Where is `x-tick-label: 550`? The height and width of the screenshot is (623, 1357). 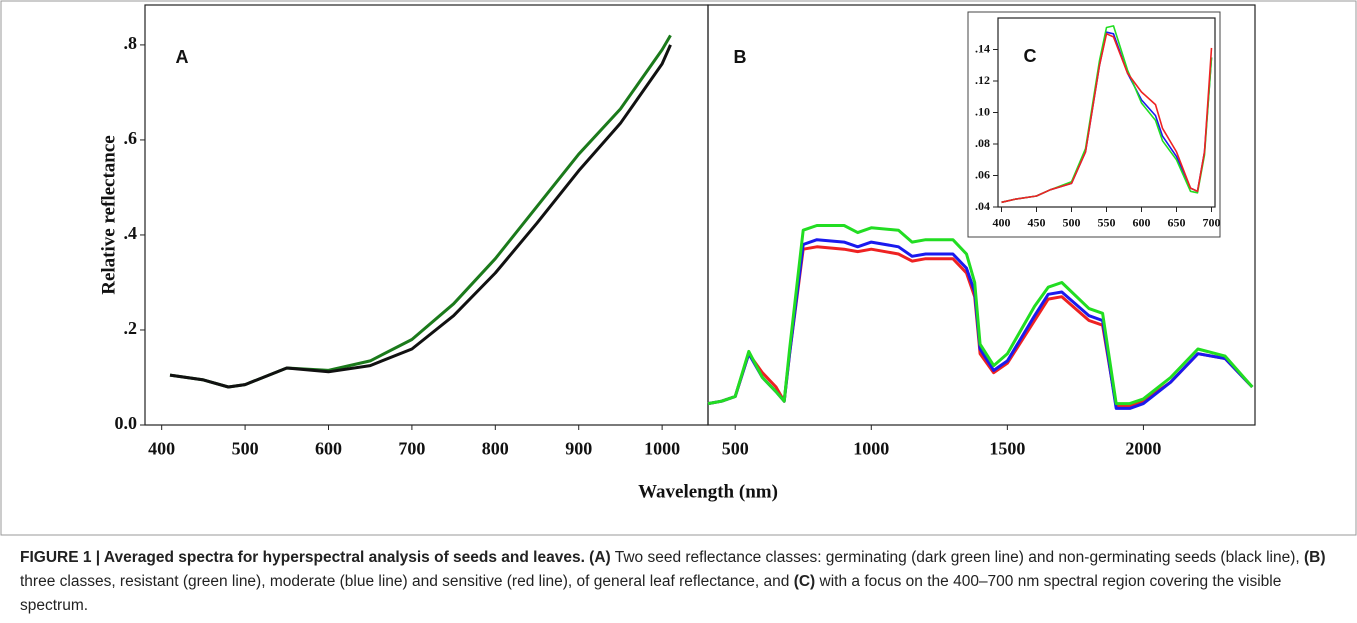 x-tick-label: 550 is located at coordinates (1107, 223).